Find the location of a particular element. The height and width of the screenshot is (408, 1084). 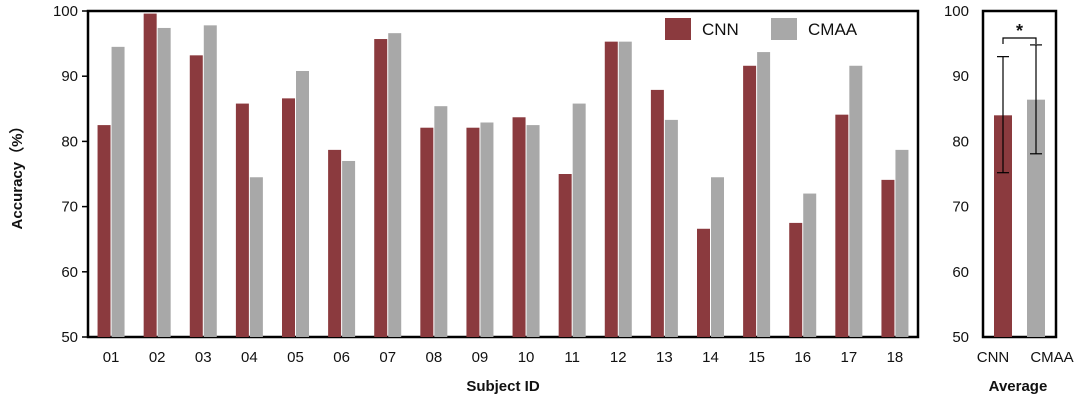

x-tick-label: 17 is located at coordinates (848, 357).